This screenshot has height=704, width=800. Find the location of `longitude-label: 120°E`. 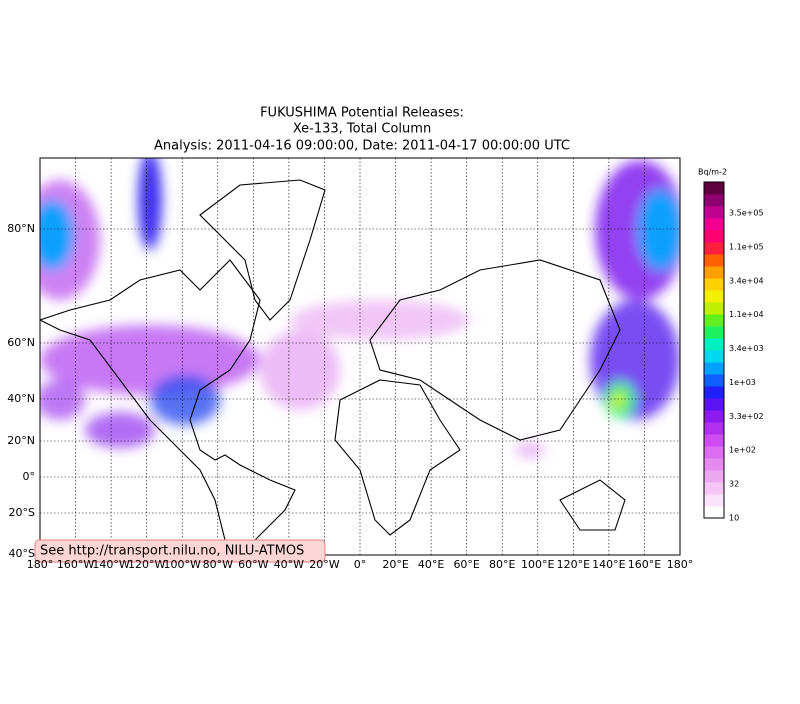

longitude-label: 120°E is located at coordinates (573, 564).